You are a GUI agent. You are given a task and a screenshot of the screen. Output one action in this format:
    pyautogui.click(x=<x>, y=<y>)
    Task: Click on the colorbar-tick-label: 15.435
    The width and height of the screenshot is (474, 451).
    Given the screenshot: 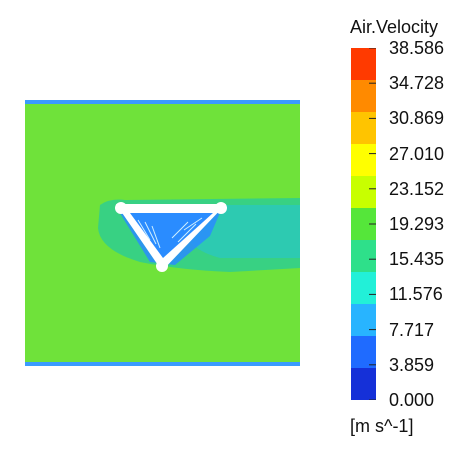 What is the action you would take?
    pyautogui.click(x=417, y=259)
    